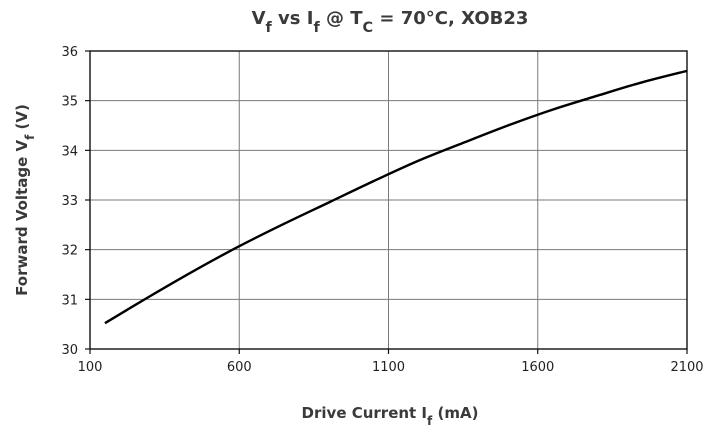 The height and width of the screenshot is (435, 722). I want to click on y-tick-label: 33, so click(69, 201).